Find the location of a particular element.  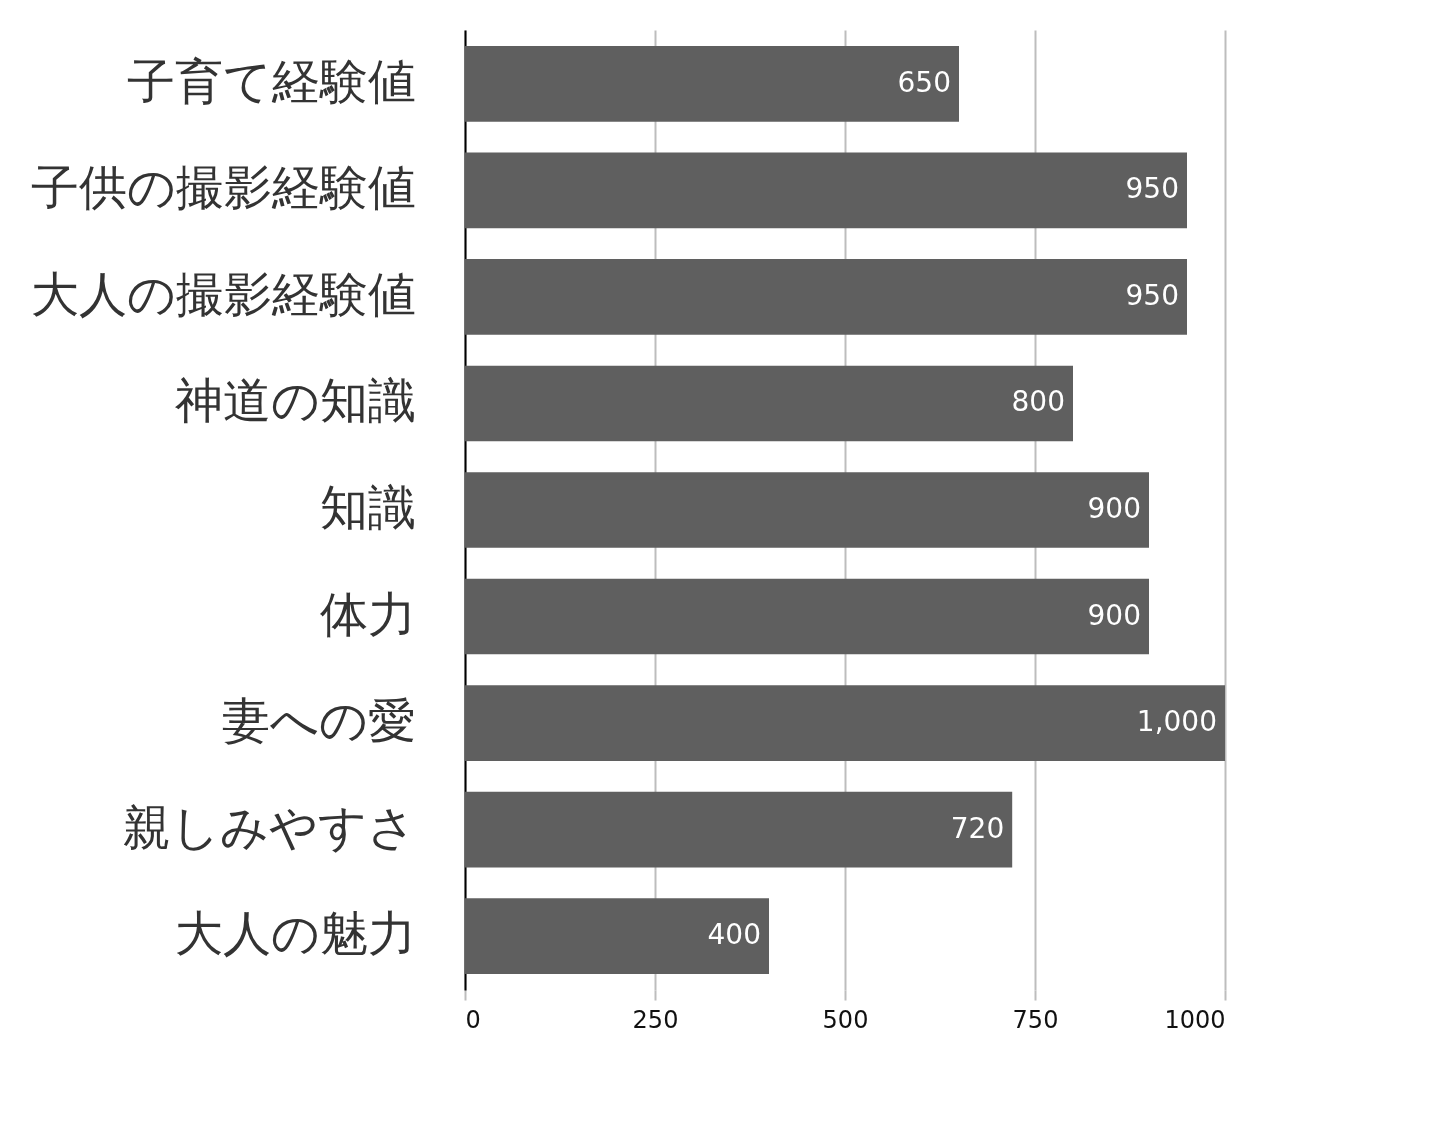

data-label: 650 is located at coordinates (924, 82).